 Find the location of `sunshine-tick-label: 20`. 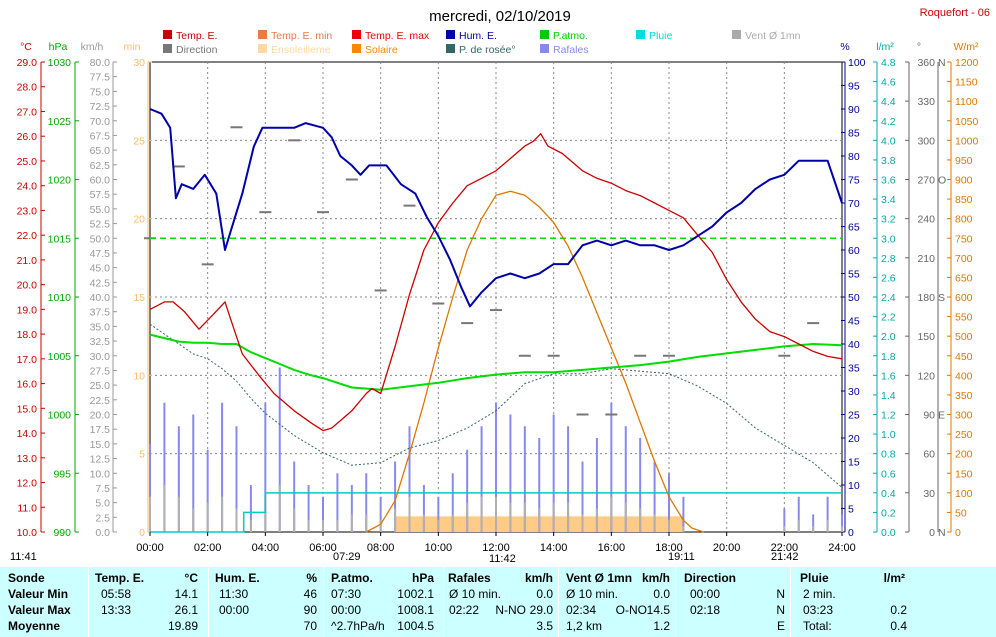

sunshine-tick-label: 20 is located at coordinates (139, 220).